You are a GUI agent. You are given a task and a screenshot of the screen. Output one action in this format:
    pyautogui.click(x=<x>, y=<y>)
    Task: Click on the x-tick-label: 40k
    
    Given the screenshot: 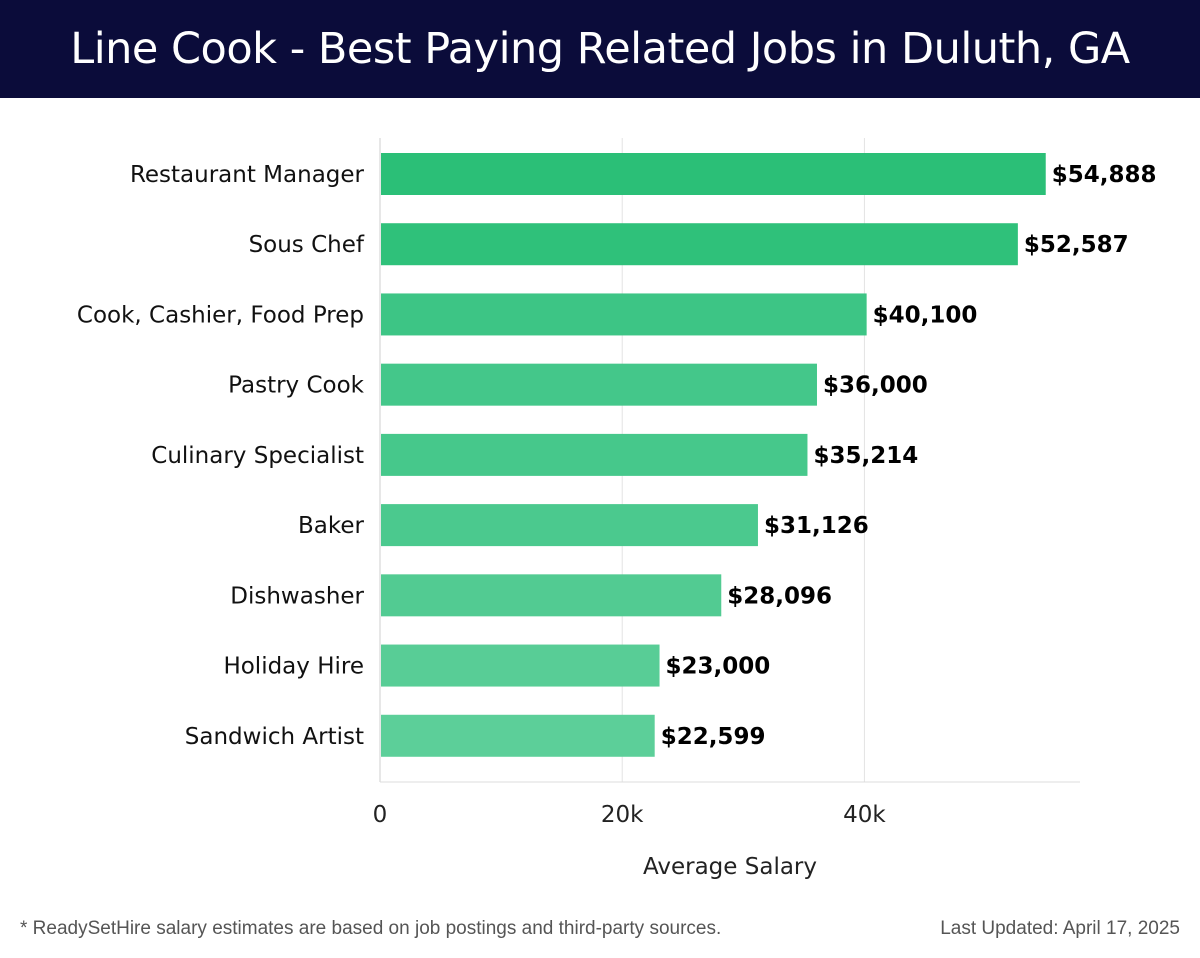 What is the action you would take?
    pyautogui.click(x=864, y=815)
    